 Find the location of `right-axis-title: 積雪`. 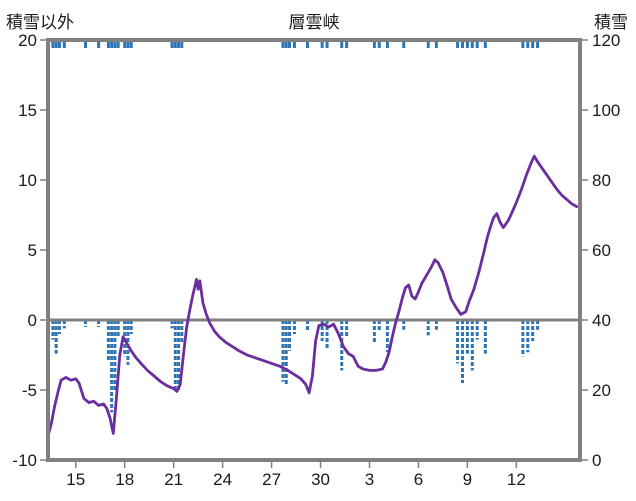

right-axis-title: 積雪 is located at coordinates (611, 22).